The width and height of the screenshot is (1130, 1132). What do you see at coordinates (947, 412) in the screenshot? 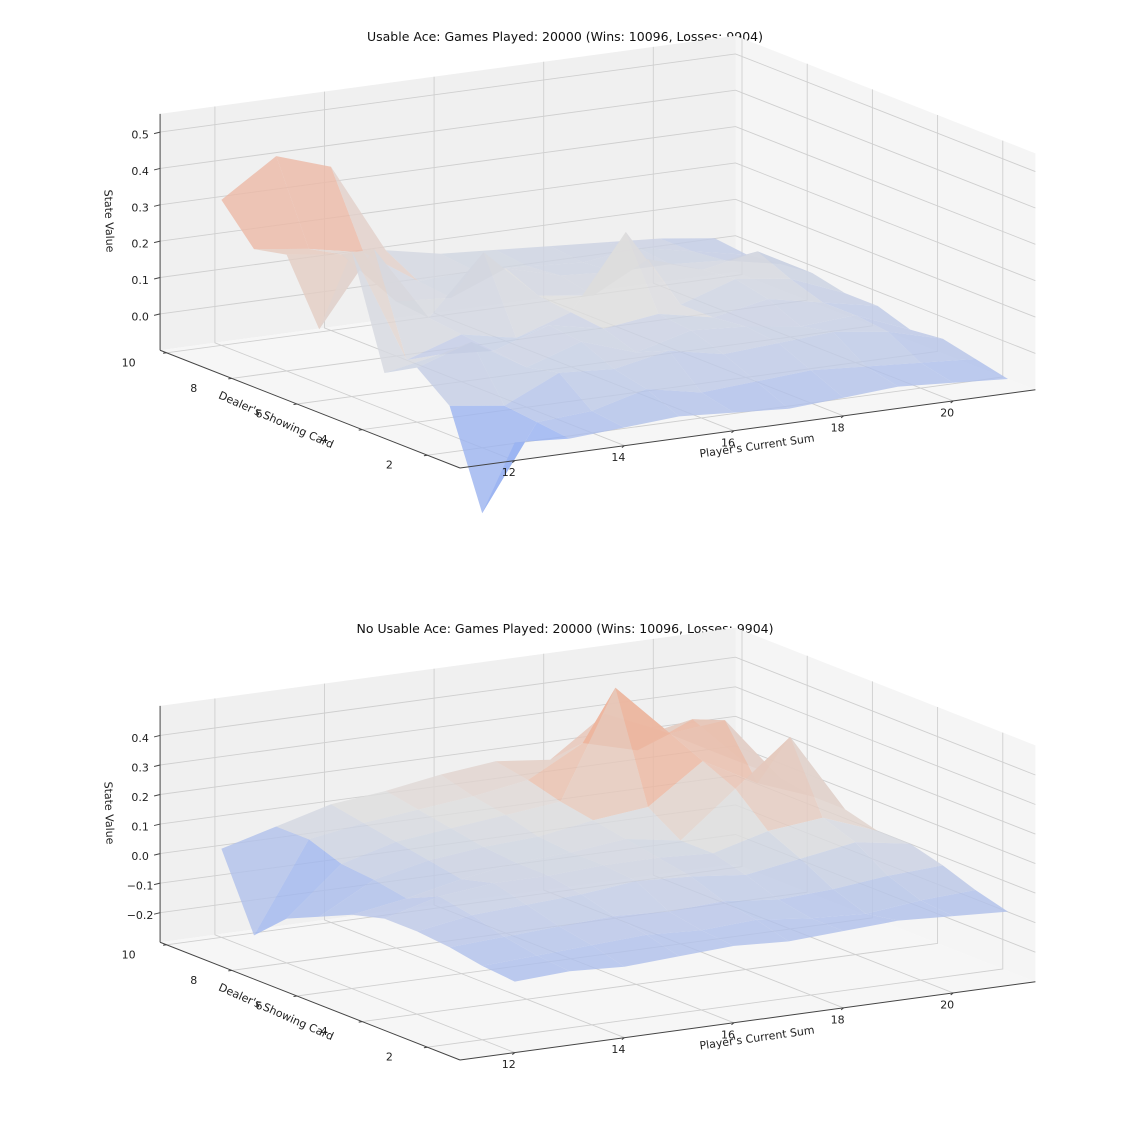
I see `x-tick-label: 20` at bounding box center [947, 412].